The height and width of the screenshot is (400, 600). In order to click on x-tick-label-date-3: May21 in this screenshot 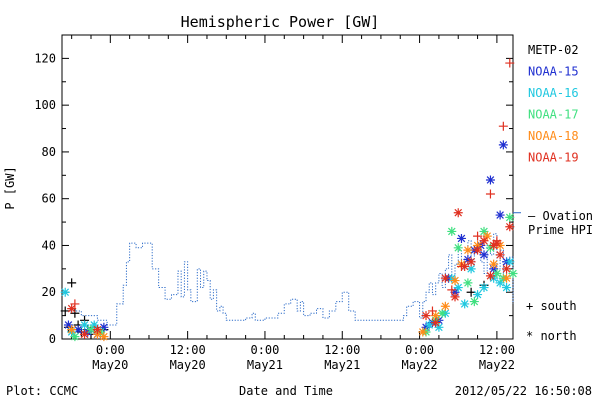, I will do `click(342, 365)`.